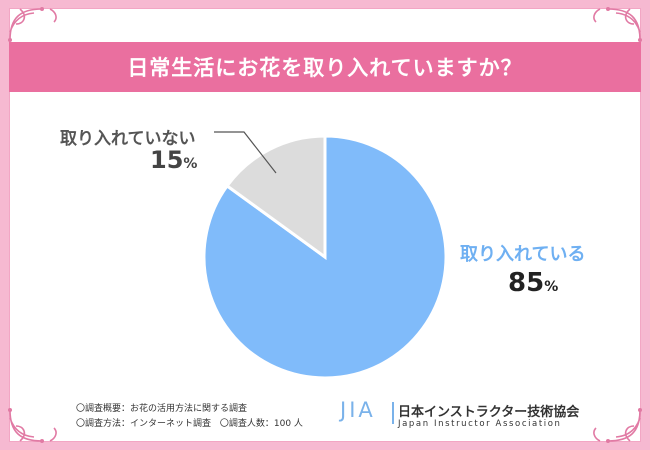  I want to click on pie-slice-not-using, so click(276, 197).